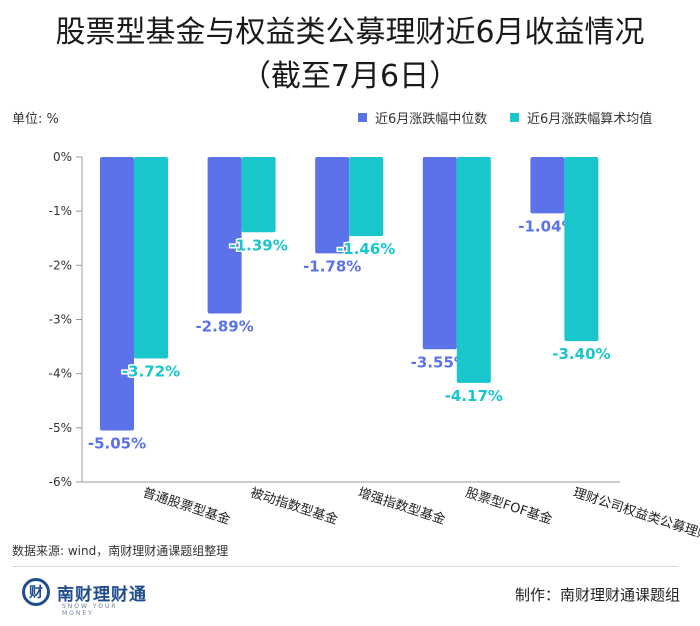 The image size is (700, 626). I want to click on x-category-label: 理财公司权益类公募理财, so click(635, 512).